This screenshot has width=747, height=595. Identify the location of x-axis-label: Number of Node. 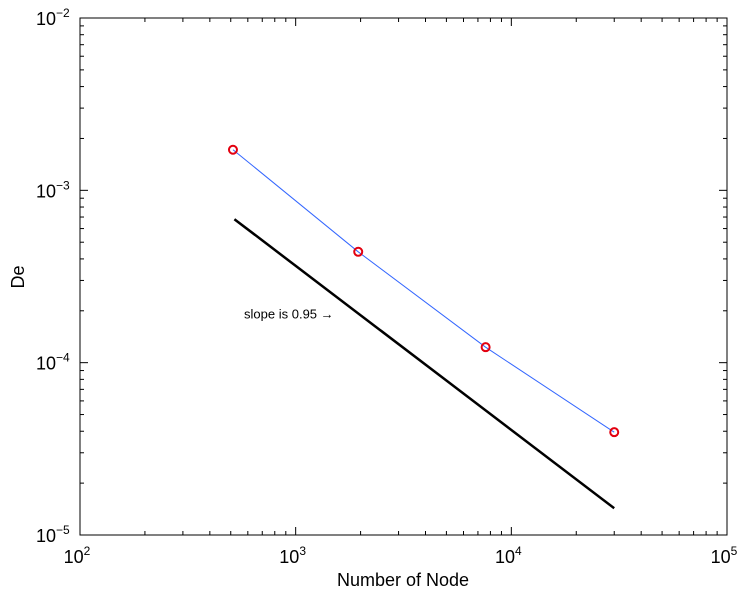
(403, 580).